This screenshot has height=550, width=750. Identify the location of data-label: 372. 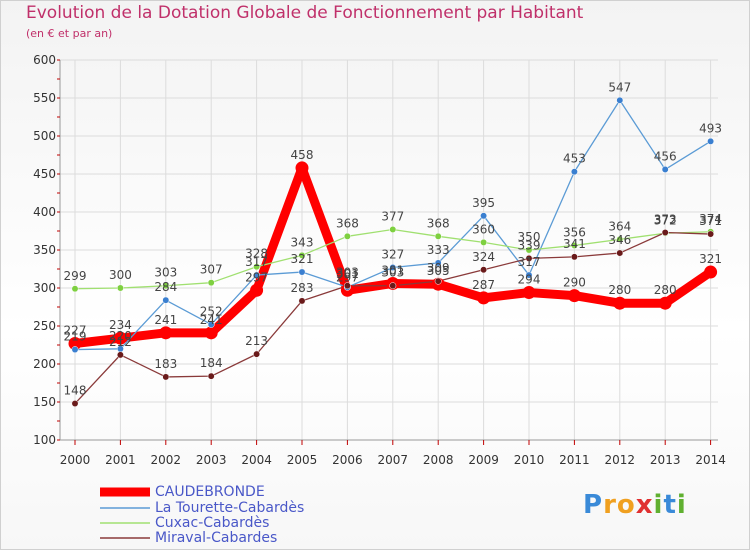
(665, 220).